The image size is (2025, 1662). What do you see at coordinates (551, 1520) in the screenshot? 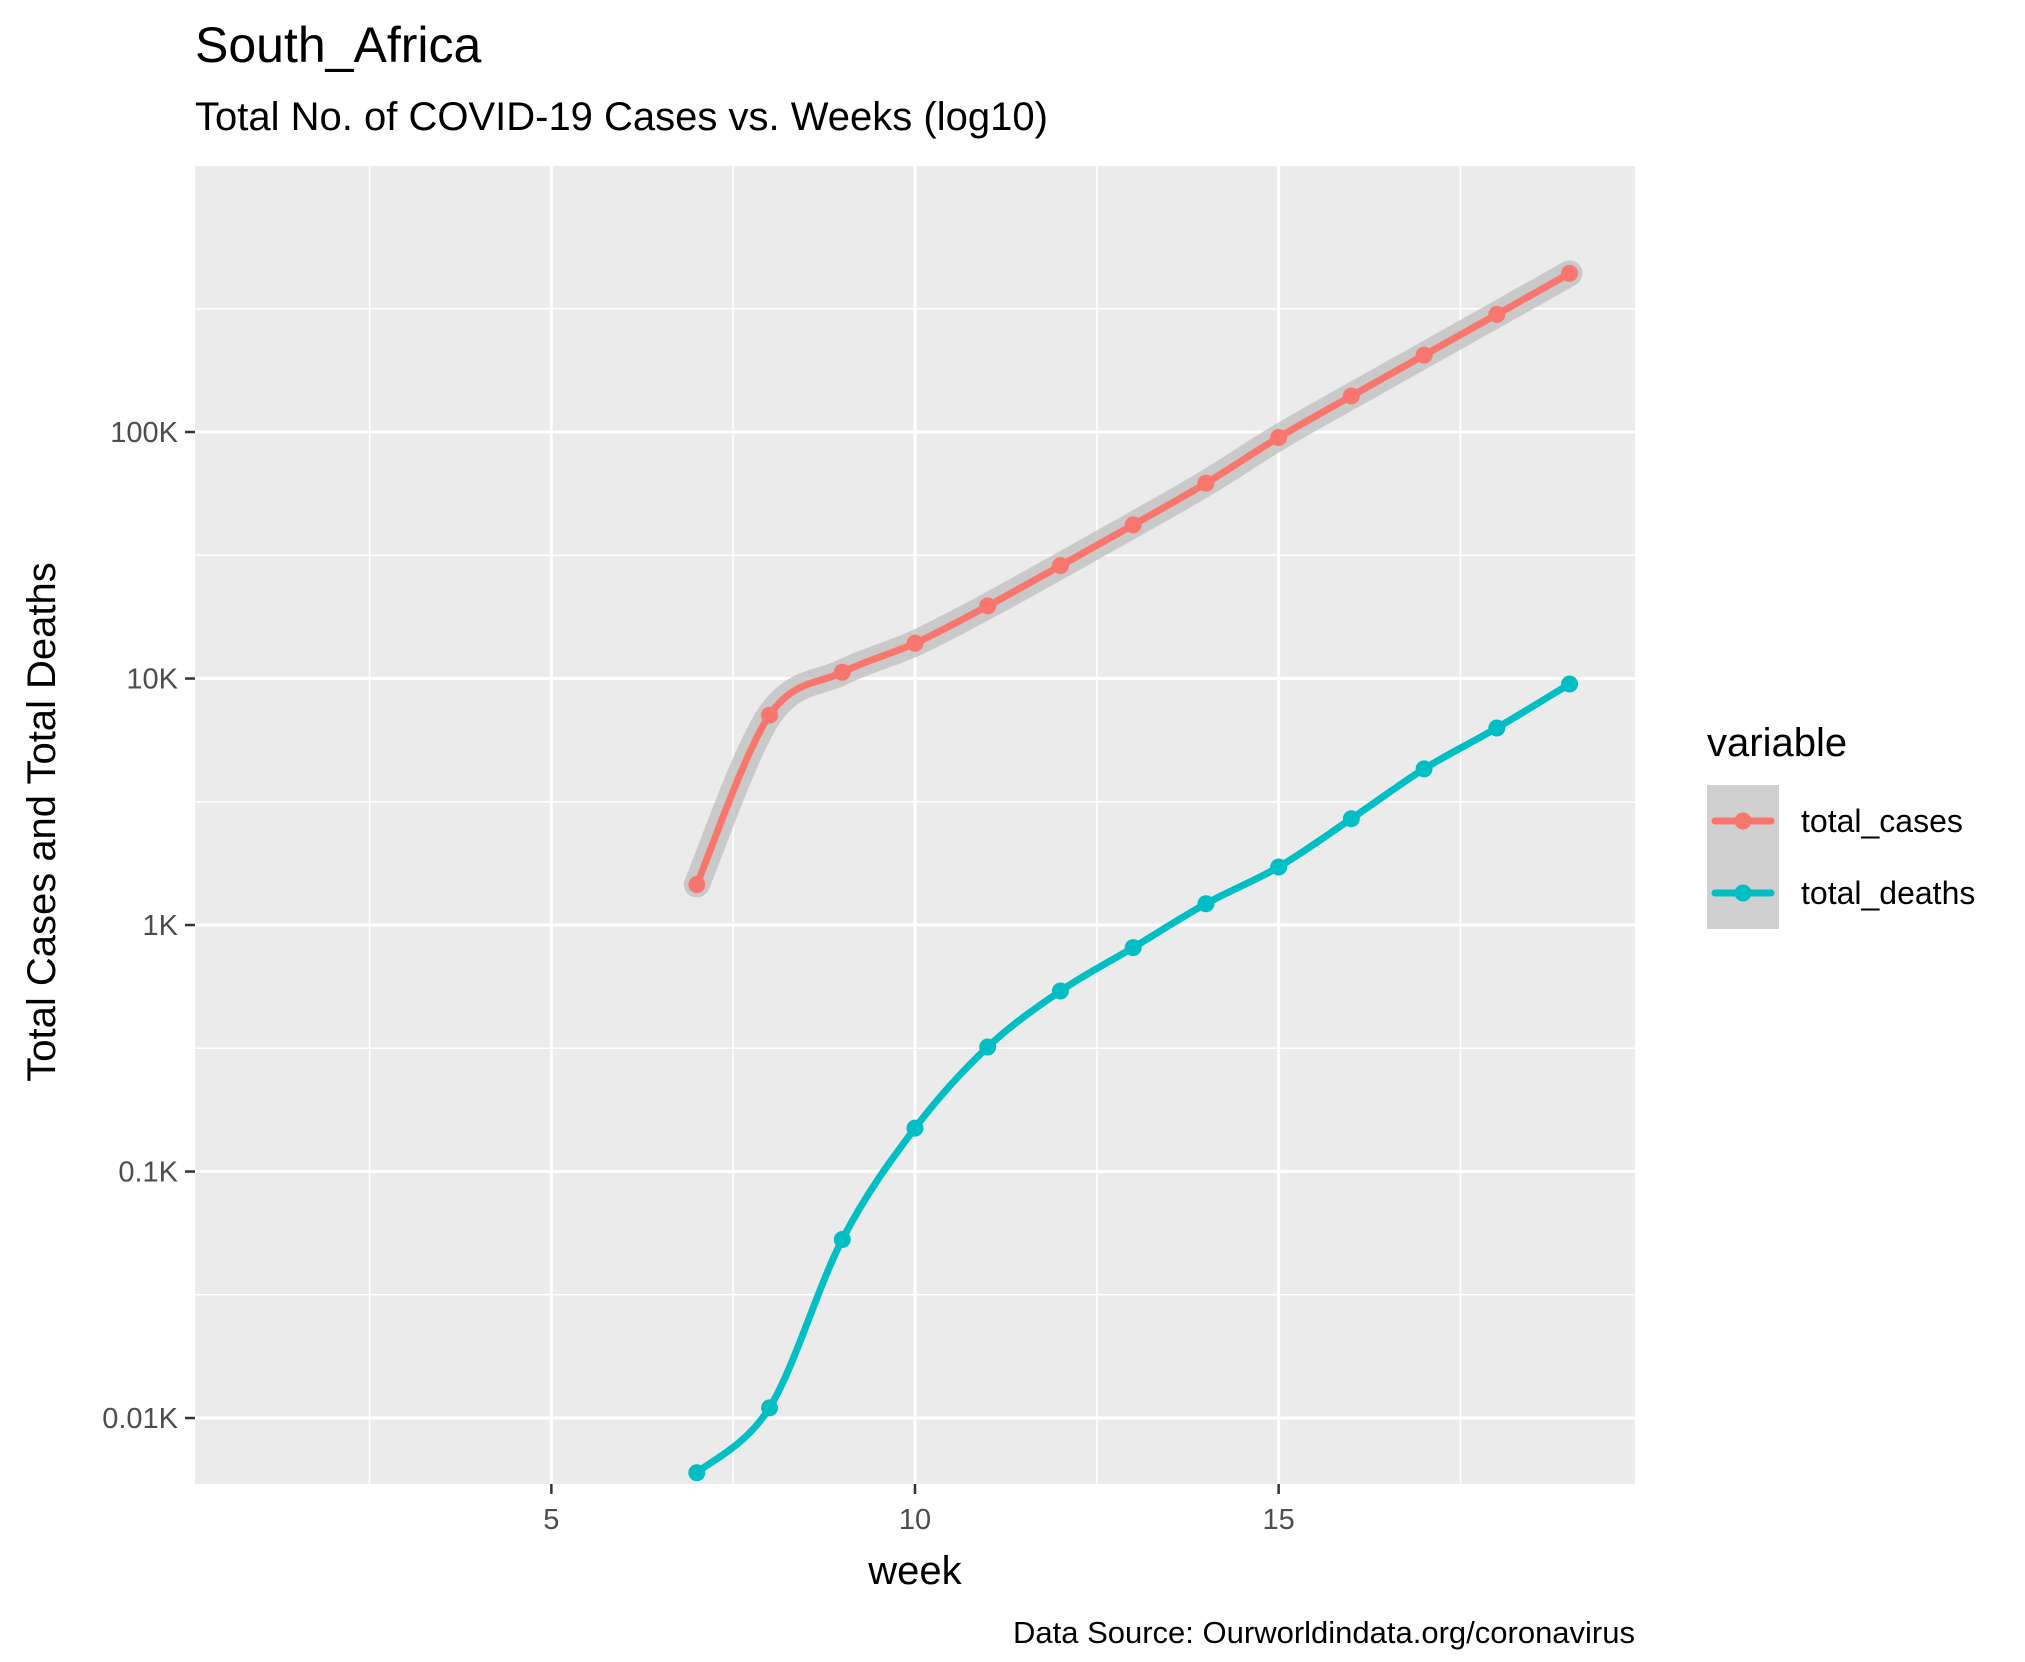
I see `x-tick-label: 5` at bounding box center [551, 1520].